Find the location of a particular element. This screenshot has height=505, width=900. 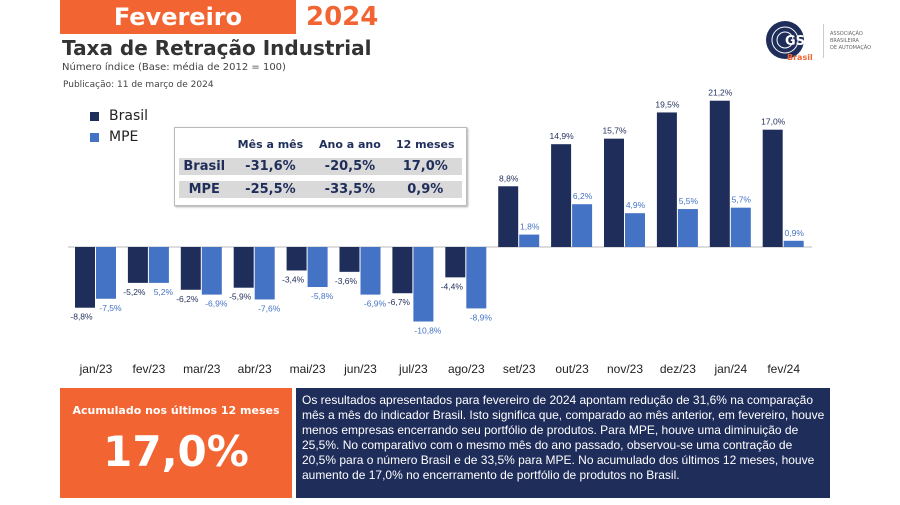

gs1-logo-icon: GS1 Brasil is located at coordinates (790, 41).